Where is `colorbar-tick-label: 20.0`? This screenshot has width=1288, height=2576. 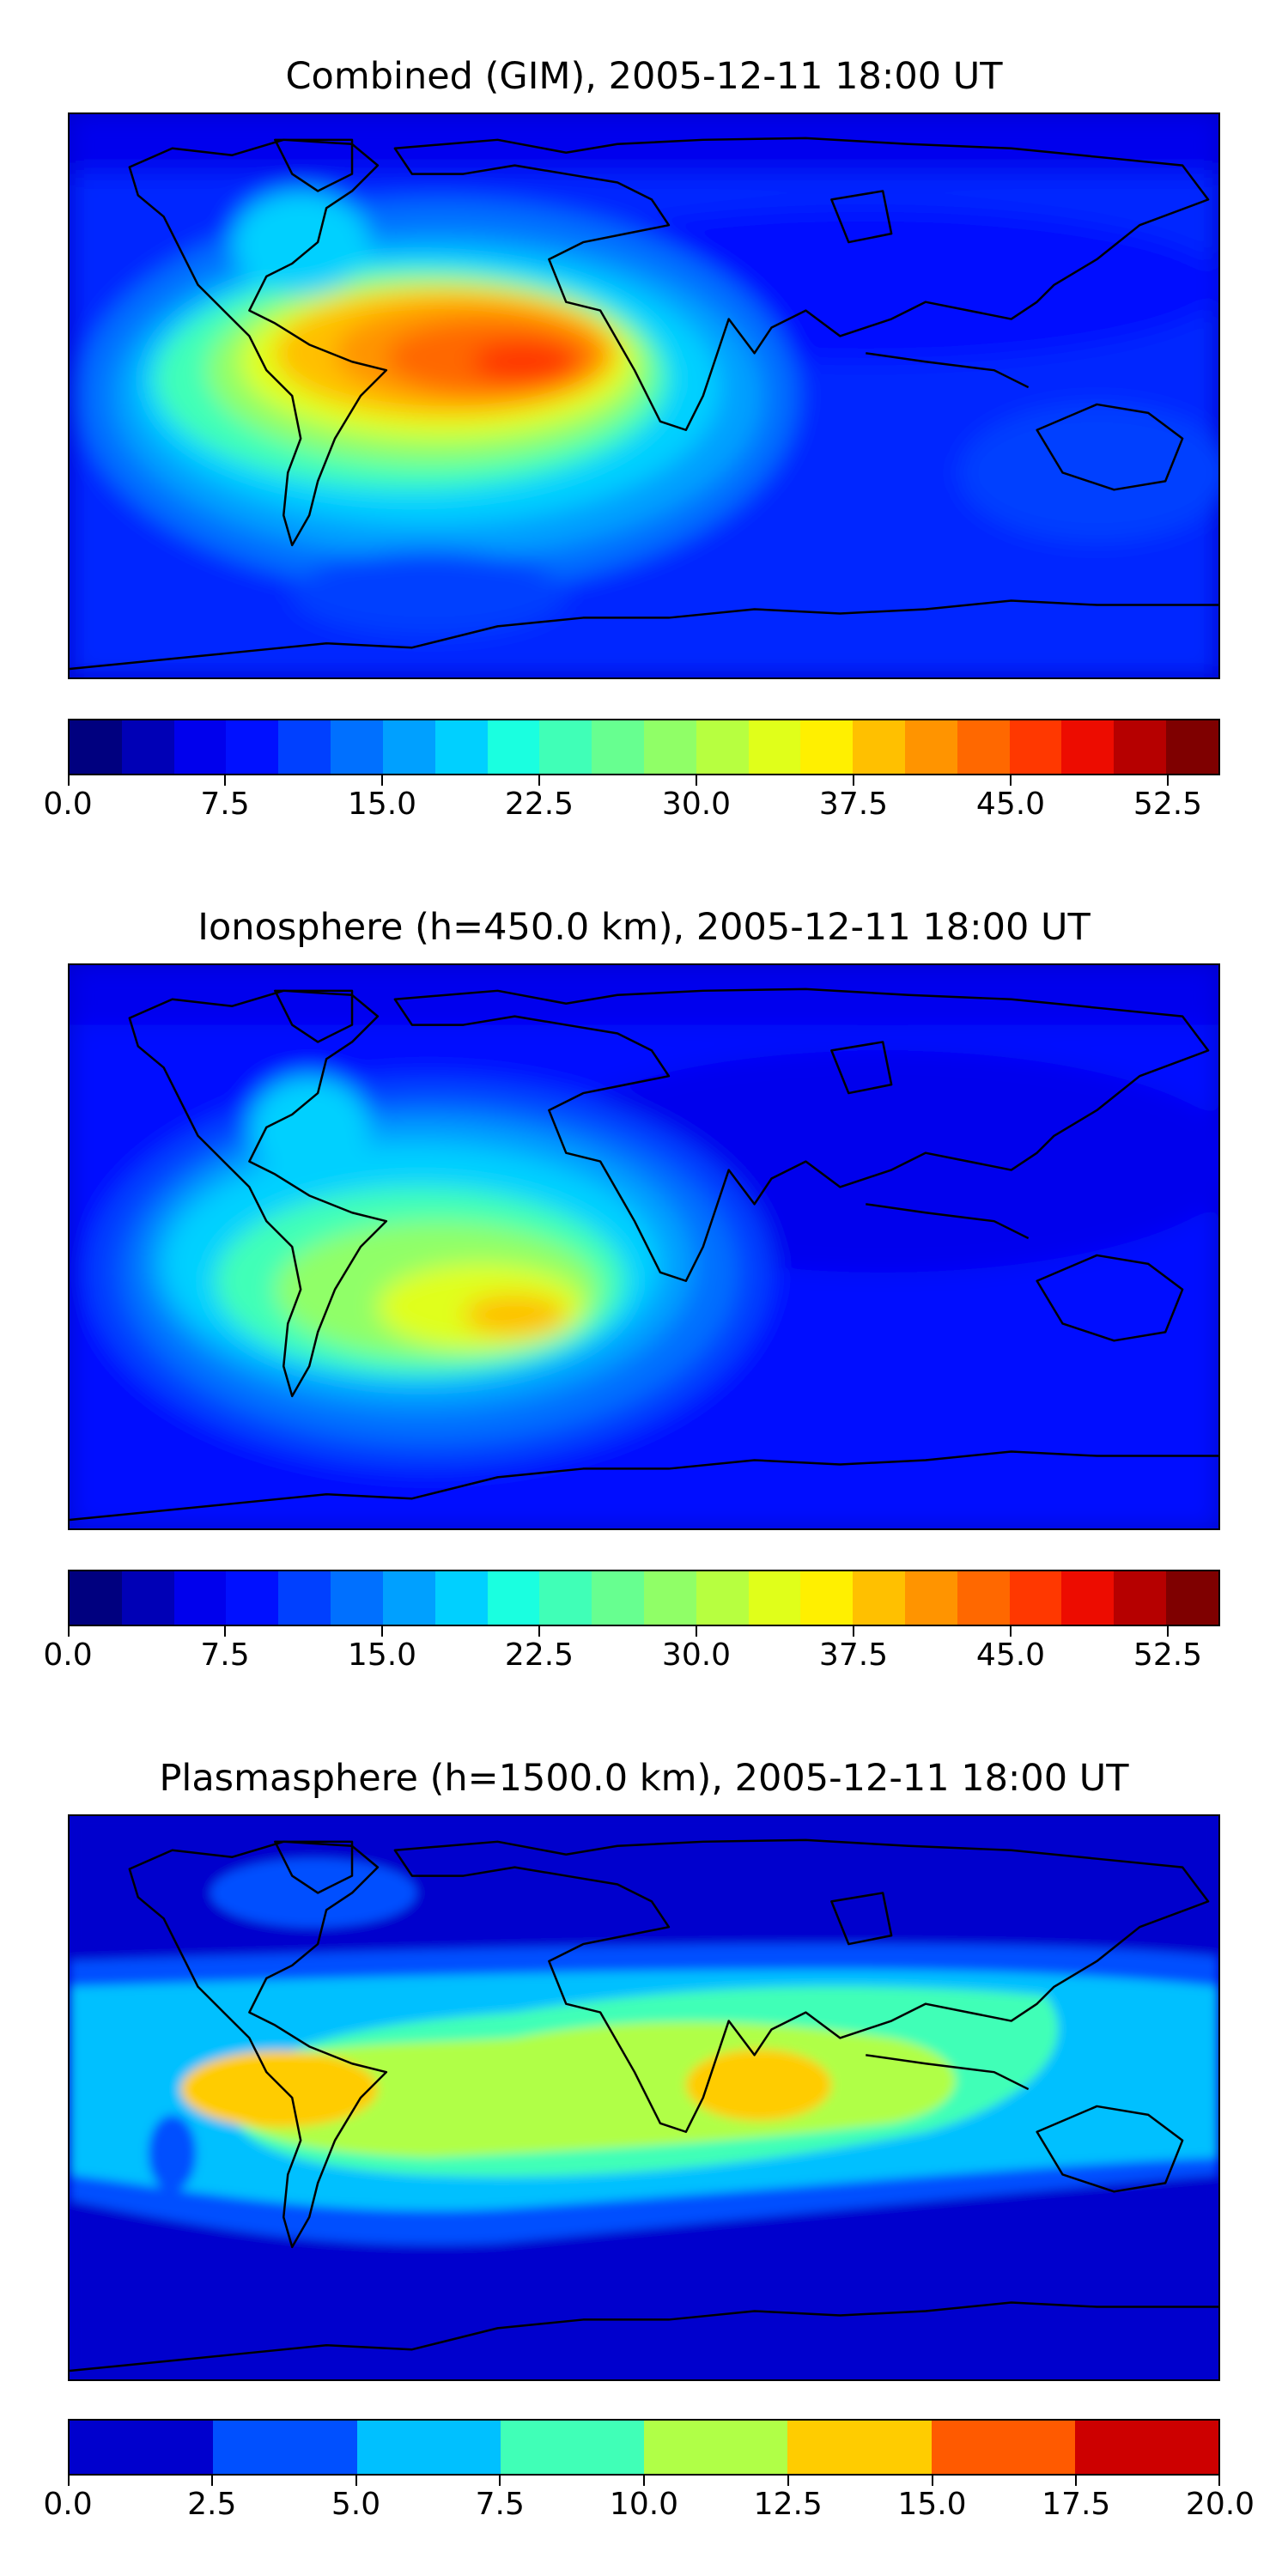
colorbar-tick-label: 20.0 is located at coordinates (1220, 2504).